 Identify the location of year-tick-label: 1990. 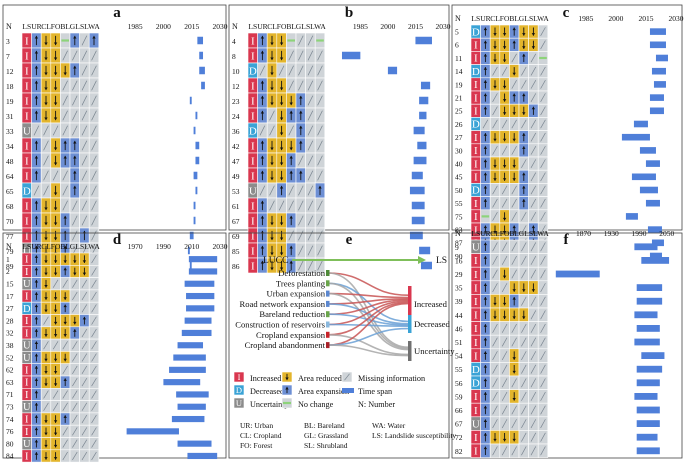
(163, 246).